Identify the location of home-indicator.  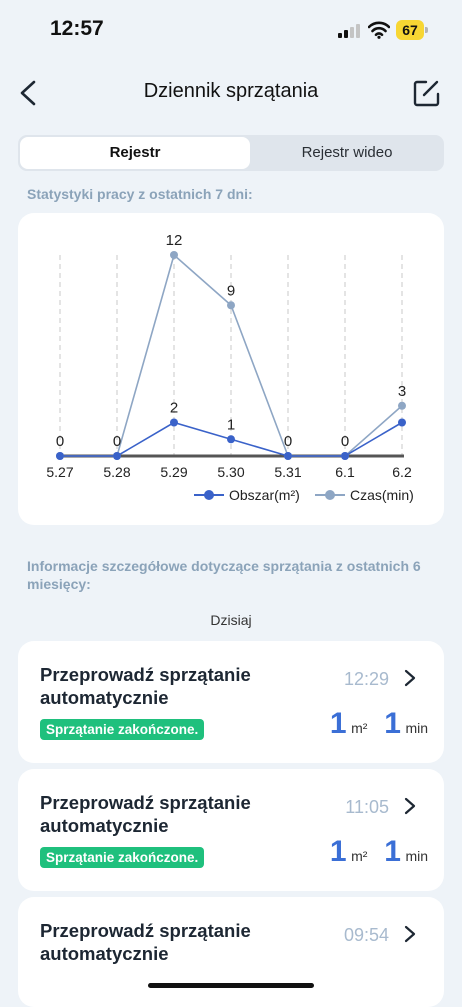
(231, 985).